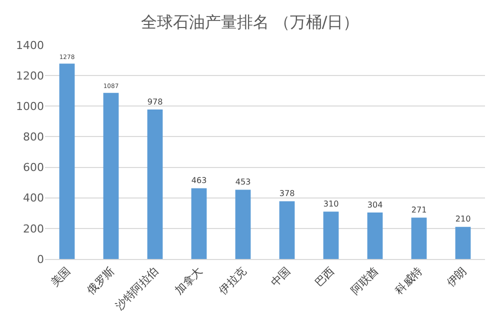 The image size is (500, 325). Describe the element at coordinates (33, 198) in the screenshot. I see `y-tick-label: 400` at that location.